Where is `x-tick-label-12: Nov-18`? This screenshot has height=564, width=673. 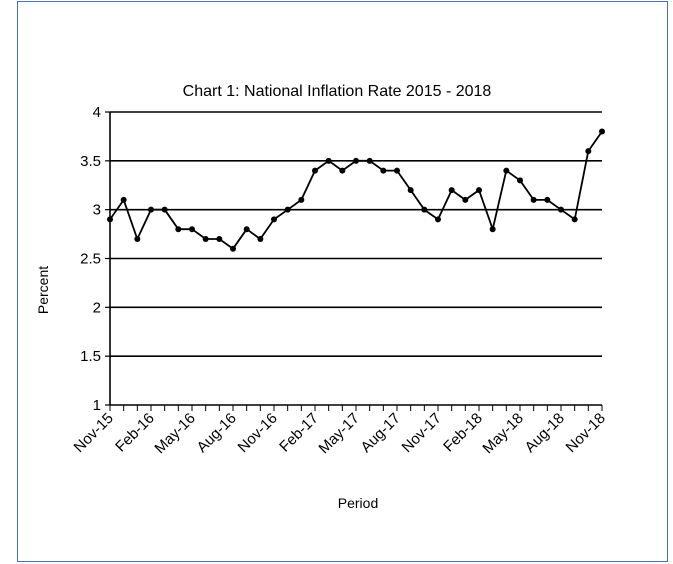
x-tick-label-12: Nov-18 is located at coordinates (586, 433).